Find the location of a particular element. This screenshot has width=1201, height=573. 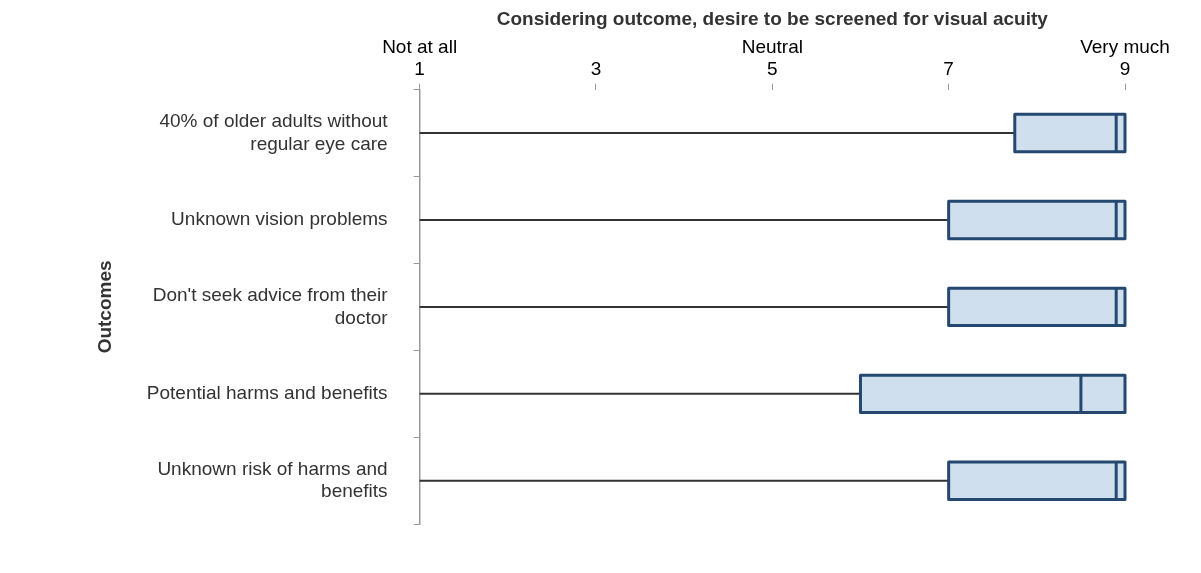

y-axis-title: Outcomes is located at coordinates (104, 307).